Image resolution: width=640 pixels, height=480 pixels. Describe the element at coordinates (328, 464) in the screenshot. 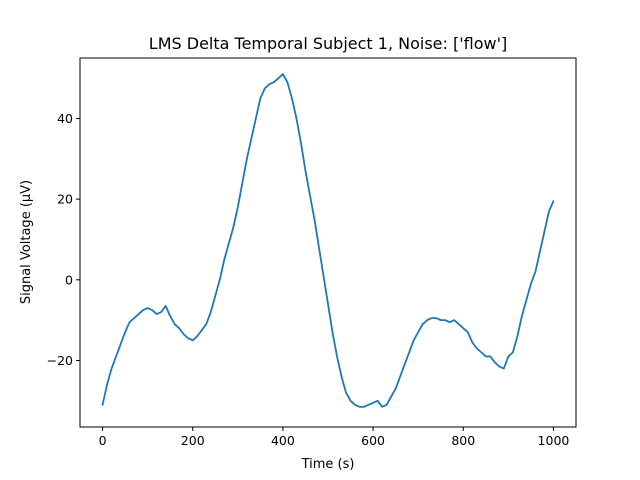

I see `x-axis-label: Time (s)` at that location.